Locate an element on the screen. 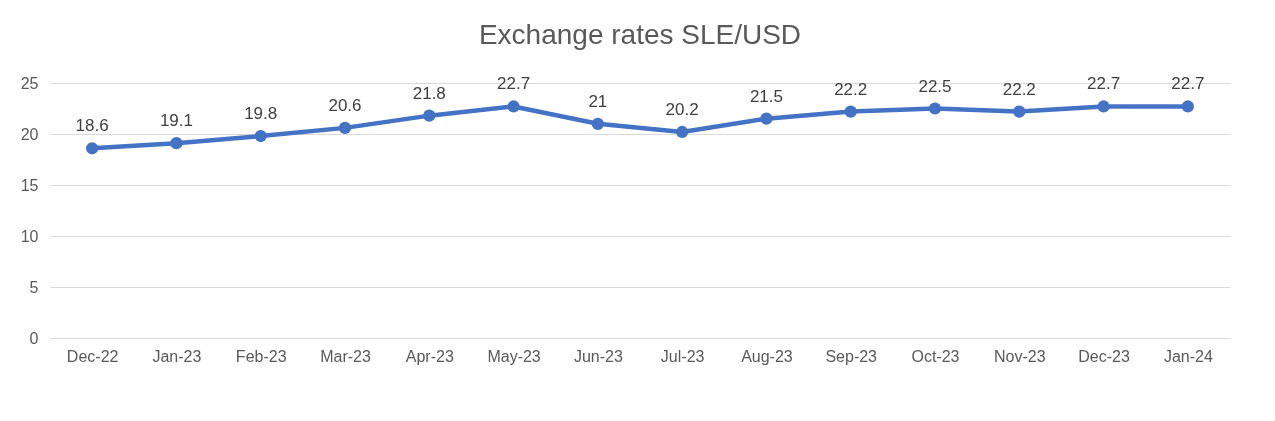 Image resolution: width=1275 pixels, height=421 pixels. x-tick-label: Dec-22 is located at coordinates (92, 356).